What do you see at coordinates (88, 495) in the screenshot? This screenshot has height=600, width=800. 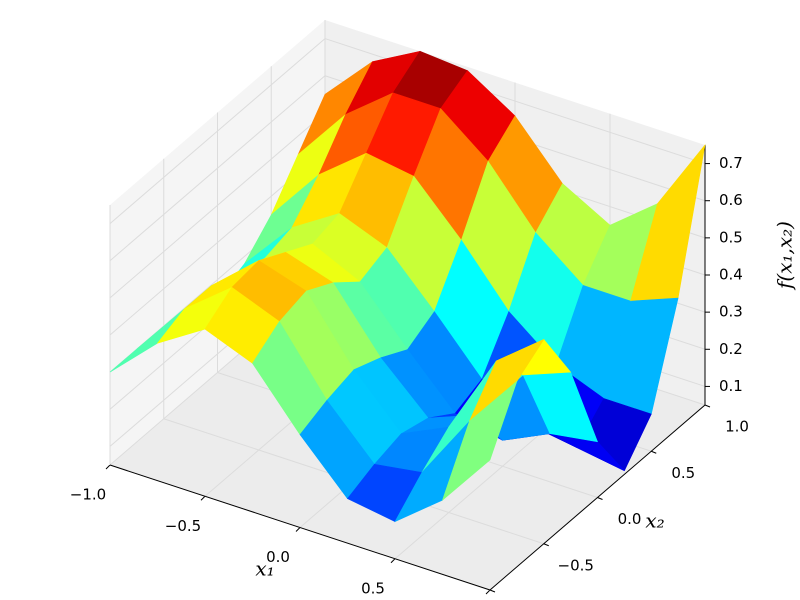 I see `x-tick-label: −1.0` at bounding box center [88, 495].